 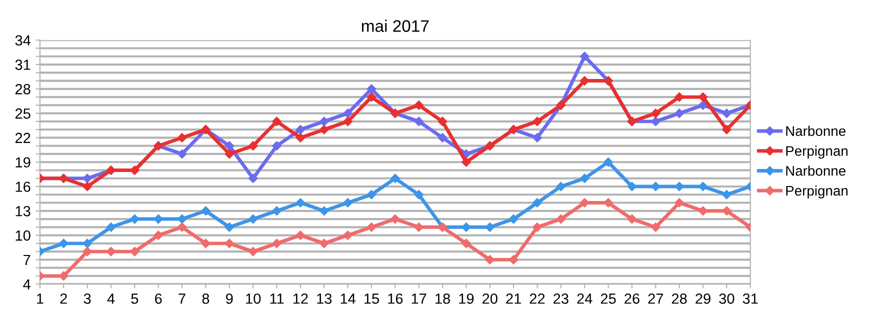 What do you see at coordinates (632, 299) in the screenshot?
I see `x-tick-label: 26` at bounding box center [632, 299].